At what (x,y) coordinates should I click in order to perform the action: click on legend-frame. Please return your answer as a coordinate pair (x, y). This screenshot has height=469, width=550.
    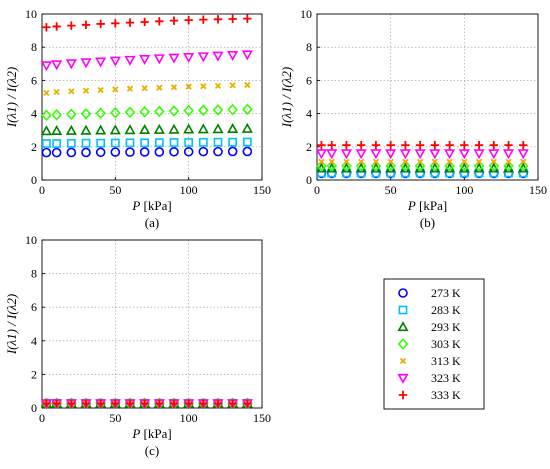
    Looking at the image, I should click on (434, 344).